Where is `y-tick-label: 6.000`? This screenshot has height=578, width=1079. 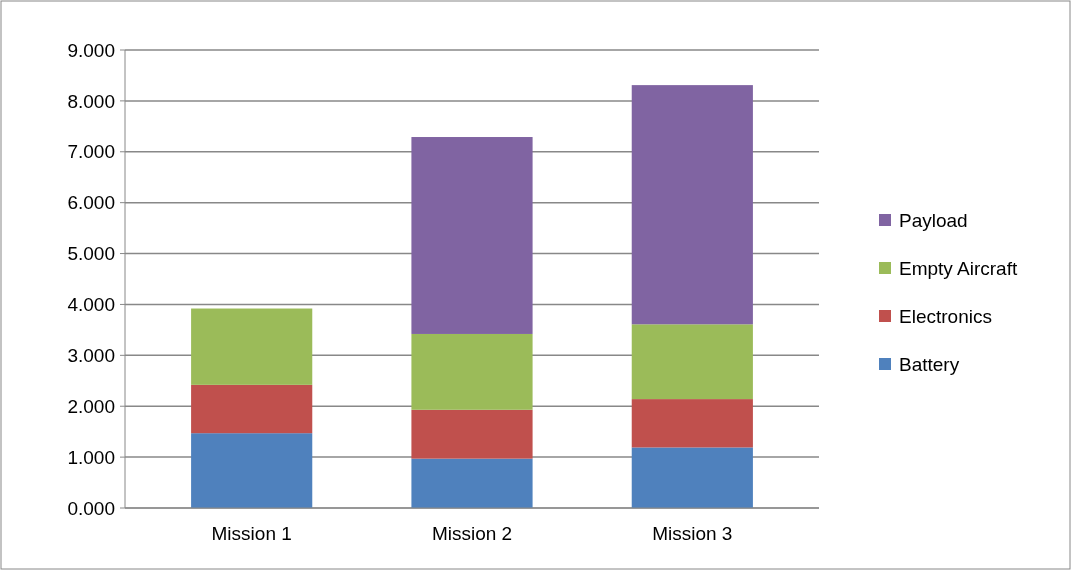 y-tick-label: 6.000 is located at coordinates (91, 203).